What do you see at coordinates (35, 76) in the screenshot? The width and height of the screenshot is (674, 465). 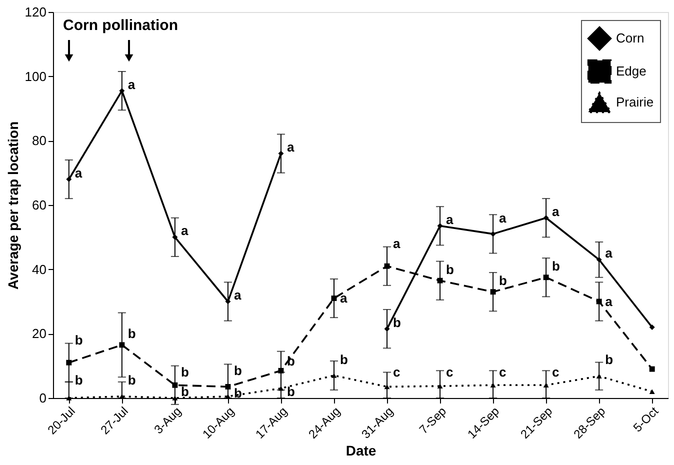 I see `y-tick-label: 100` at bounding box center [35, 76].